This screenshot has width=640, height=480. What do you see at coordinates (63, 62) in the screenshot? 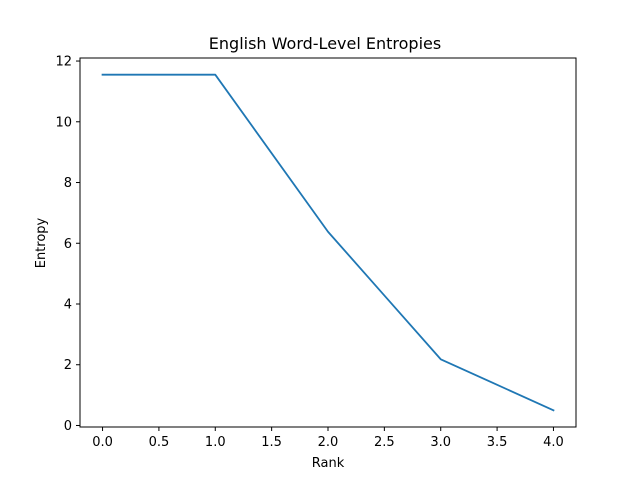
I see `y-tick-label: 12` at bounding box center [63, 62].